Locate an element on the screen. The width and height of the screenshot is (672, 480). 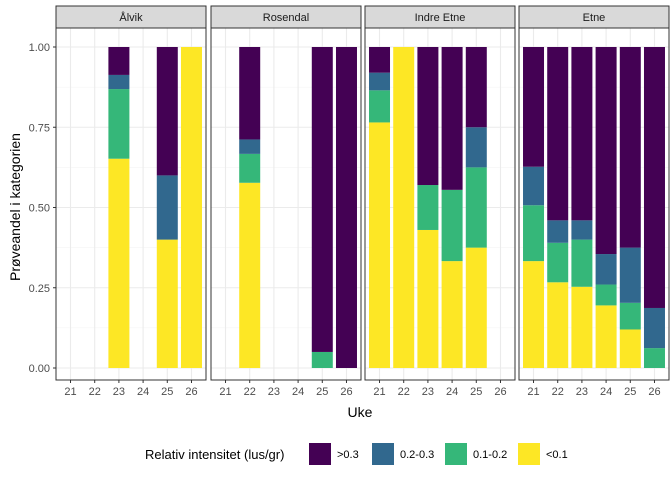
legend-label: 0.1-0.2 is located at coordinates (490, 455).